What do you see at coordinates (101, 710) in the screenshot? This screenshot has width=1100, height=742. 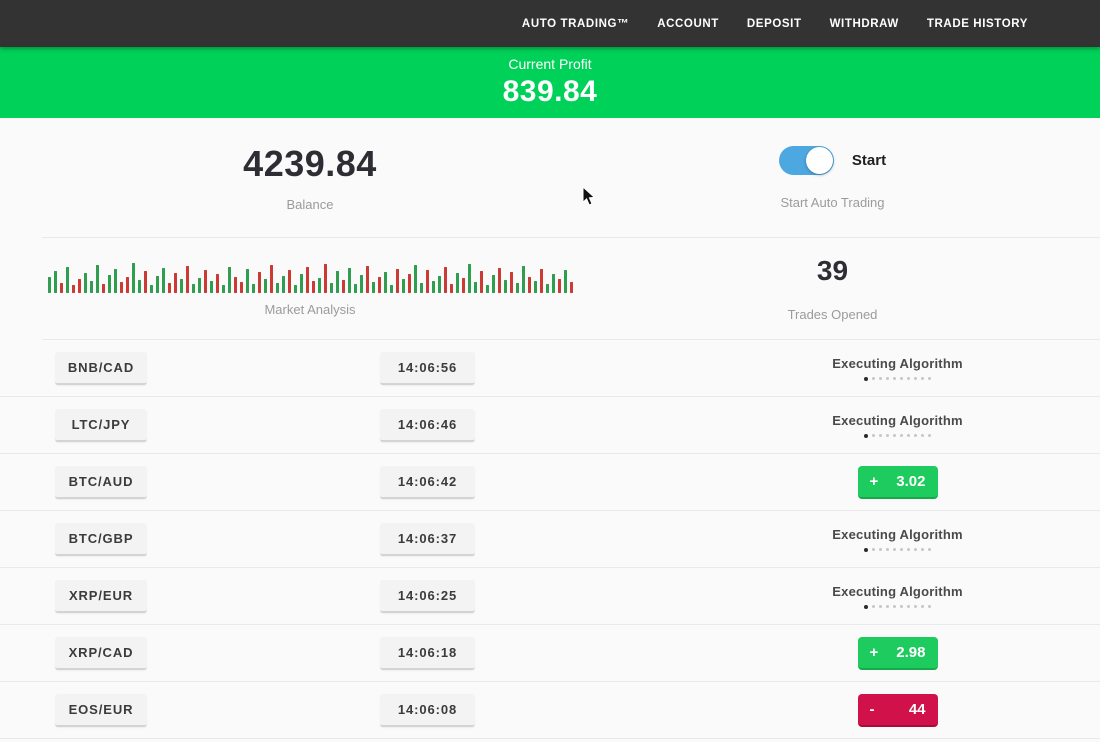 I see `pair-badge: EOS/EUR` at bounding box center [101, 710].